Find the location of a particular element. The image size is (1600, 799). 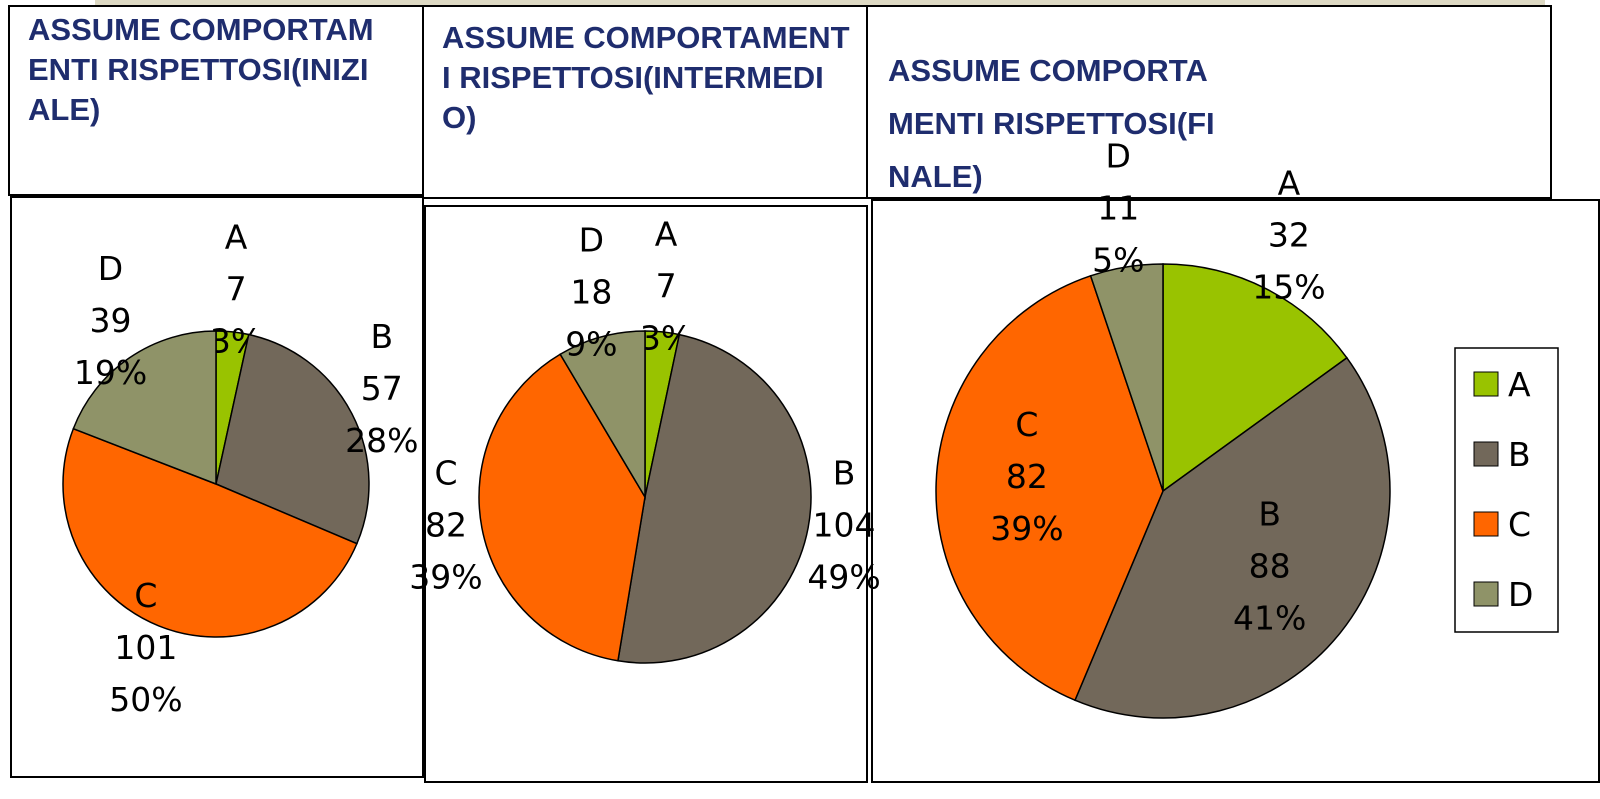

data-label-line: 88 is located at coordinates (1270, 566).